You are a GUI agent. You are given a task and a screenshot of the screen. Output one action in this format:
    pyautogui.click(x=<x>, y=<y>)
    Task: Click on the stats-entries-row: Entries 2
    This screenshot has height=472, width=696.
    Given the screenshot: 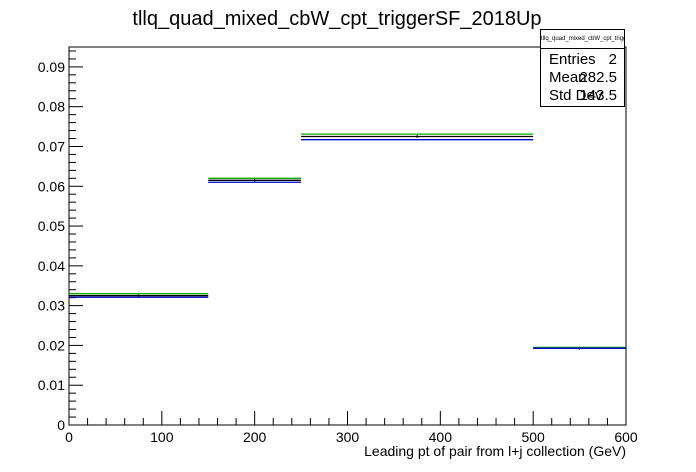 What is the action you would take?
    pyautogui.click(x=582, y=60)
    